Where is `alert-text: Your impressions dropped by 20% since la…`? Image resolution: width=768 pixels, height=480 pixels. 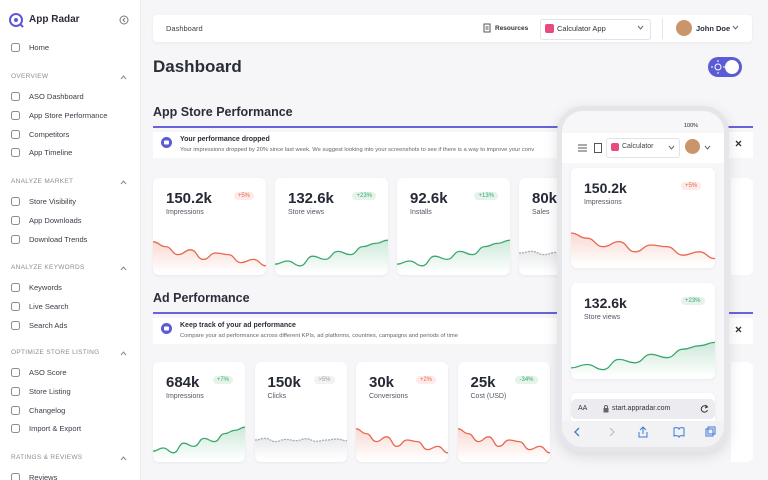 alert-text: Your impressions dropped by 20% since la… is located at coordinates (357, 150).